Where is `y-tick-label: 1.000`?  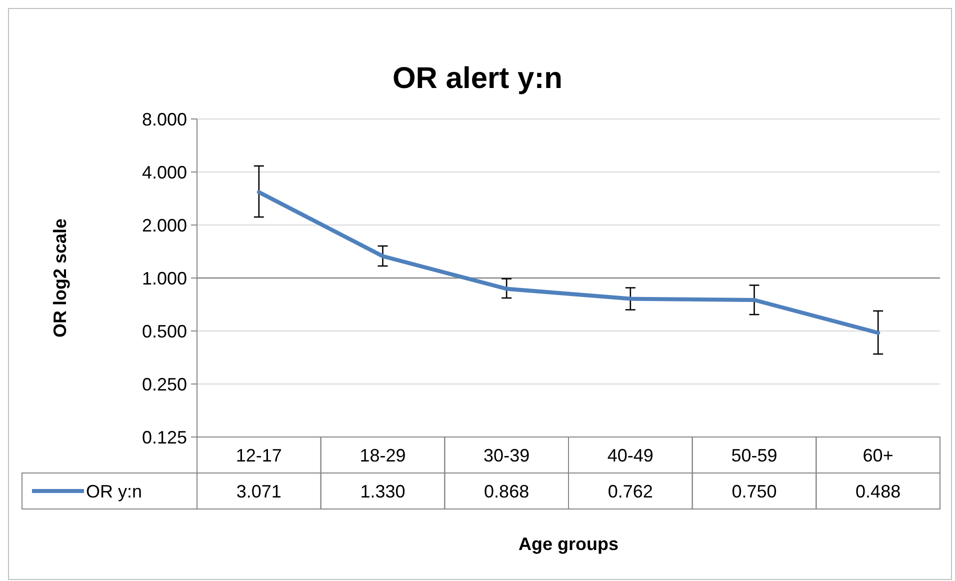
y-tick-label: 1.000 is located at coordinates (164, 278).